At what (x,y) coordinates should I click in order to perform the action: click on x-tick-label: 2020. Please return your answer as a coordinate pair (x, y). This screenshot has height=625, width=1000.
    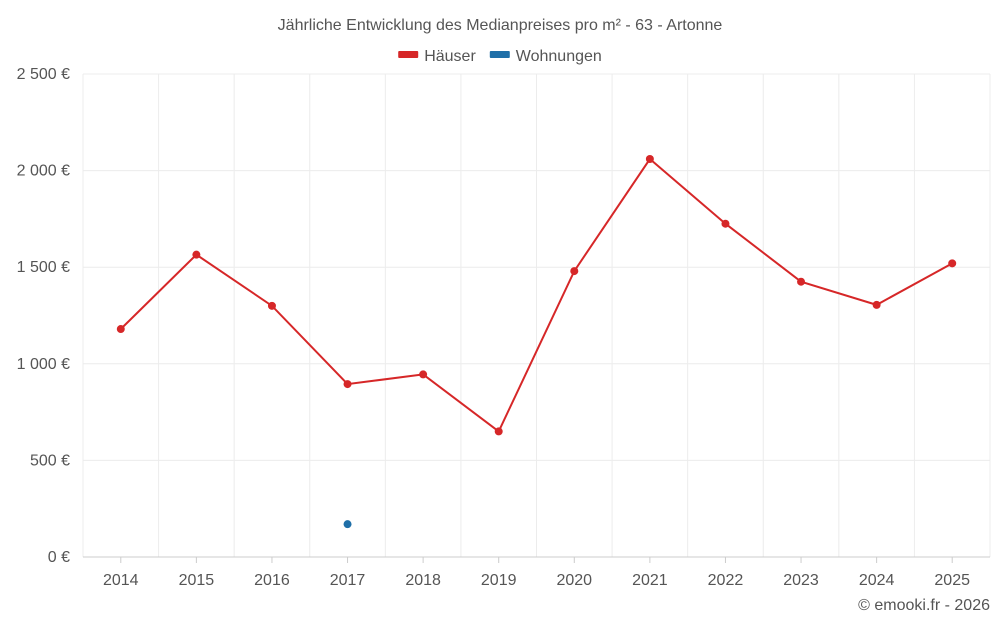
    Looking at the image, I should click on (574, 580).